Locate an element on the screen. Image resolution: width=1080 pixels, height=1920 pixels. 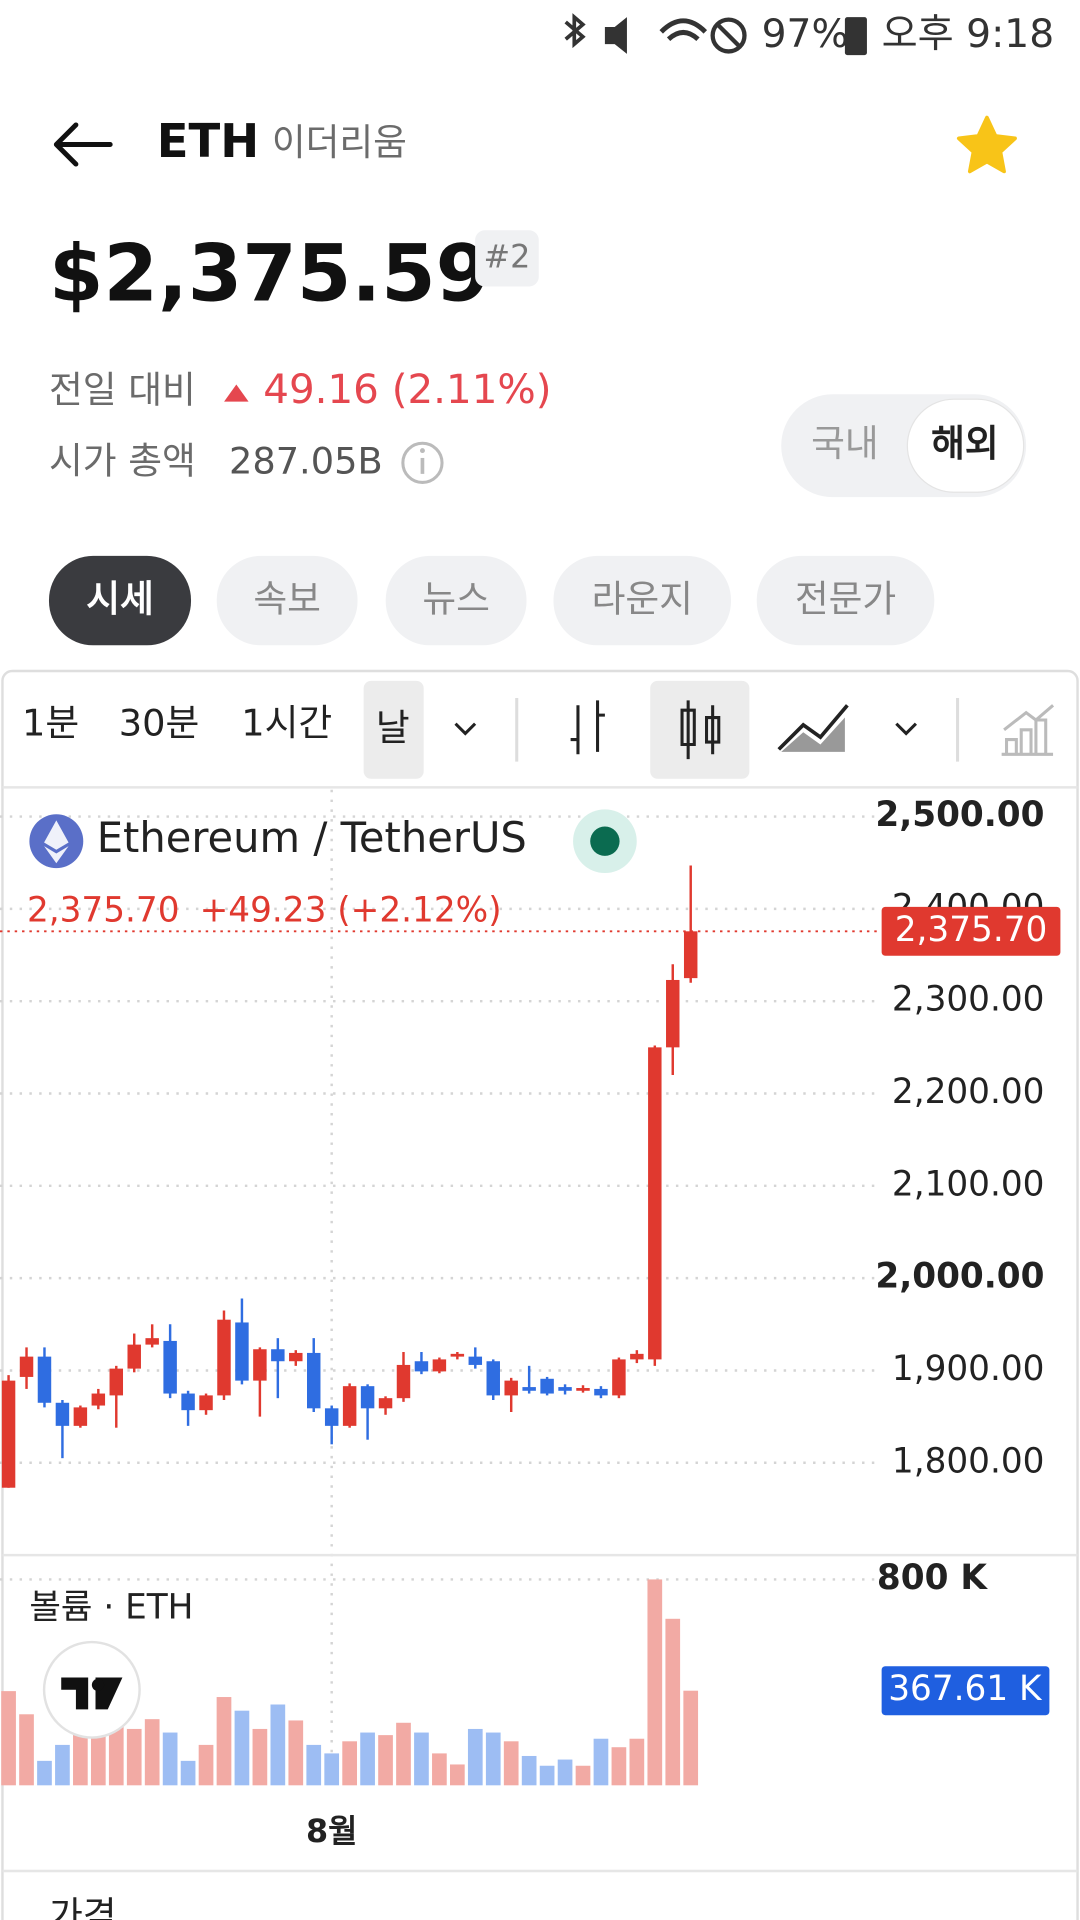
tab: 라운지 is located at coordinates (642, 599).